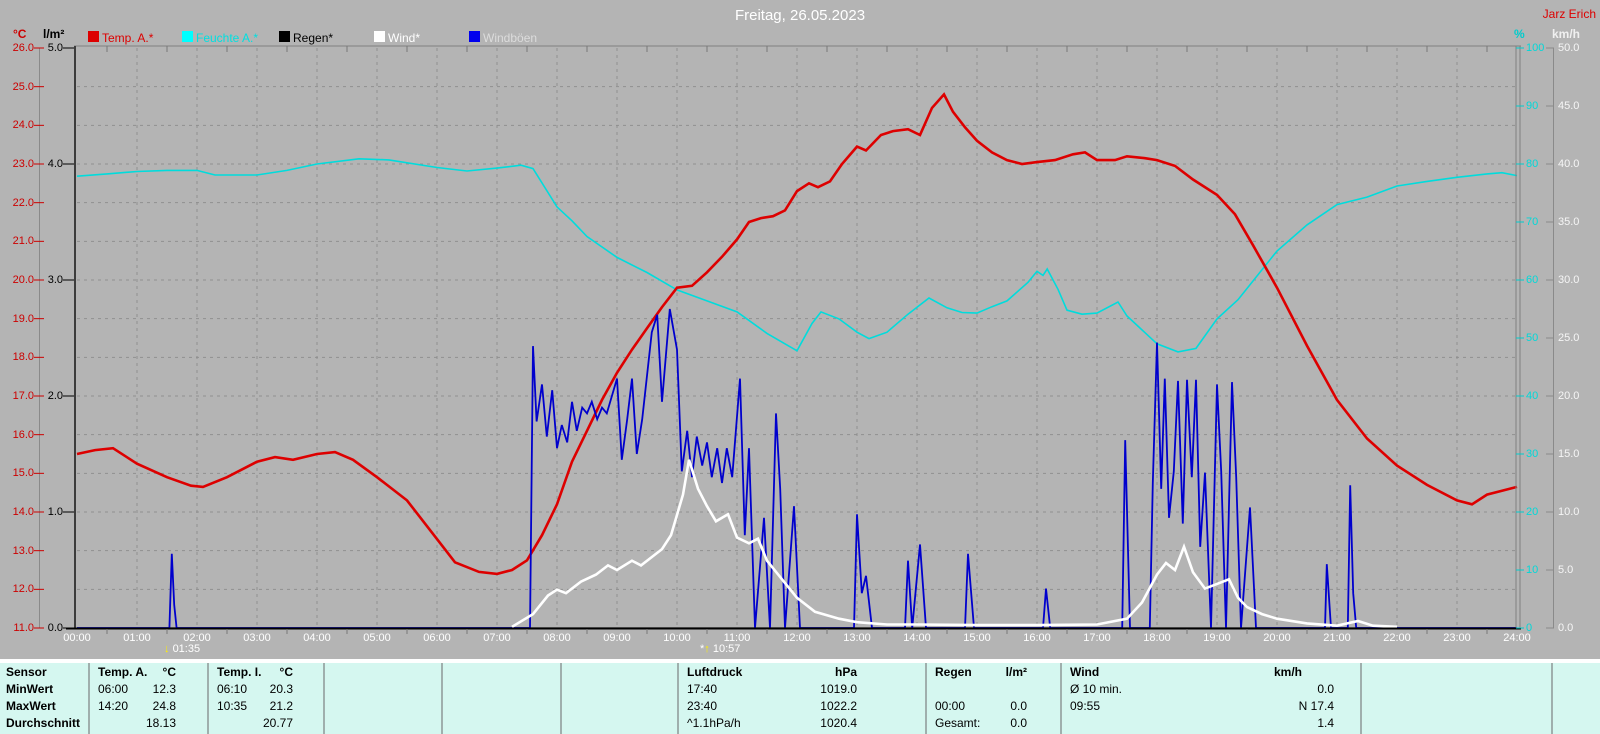  Describe the element at coordinates (1566, 570) in the screenshot. I see `wind-axis-tick-label: 5.0` at that location.